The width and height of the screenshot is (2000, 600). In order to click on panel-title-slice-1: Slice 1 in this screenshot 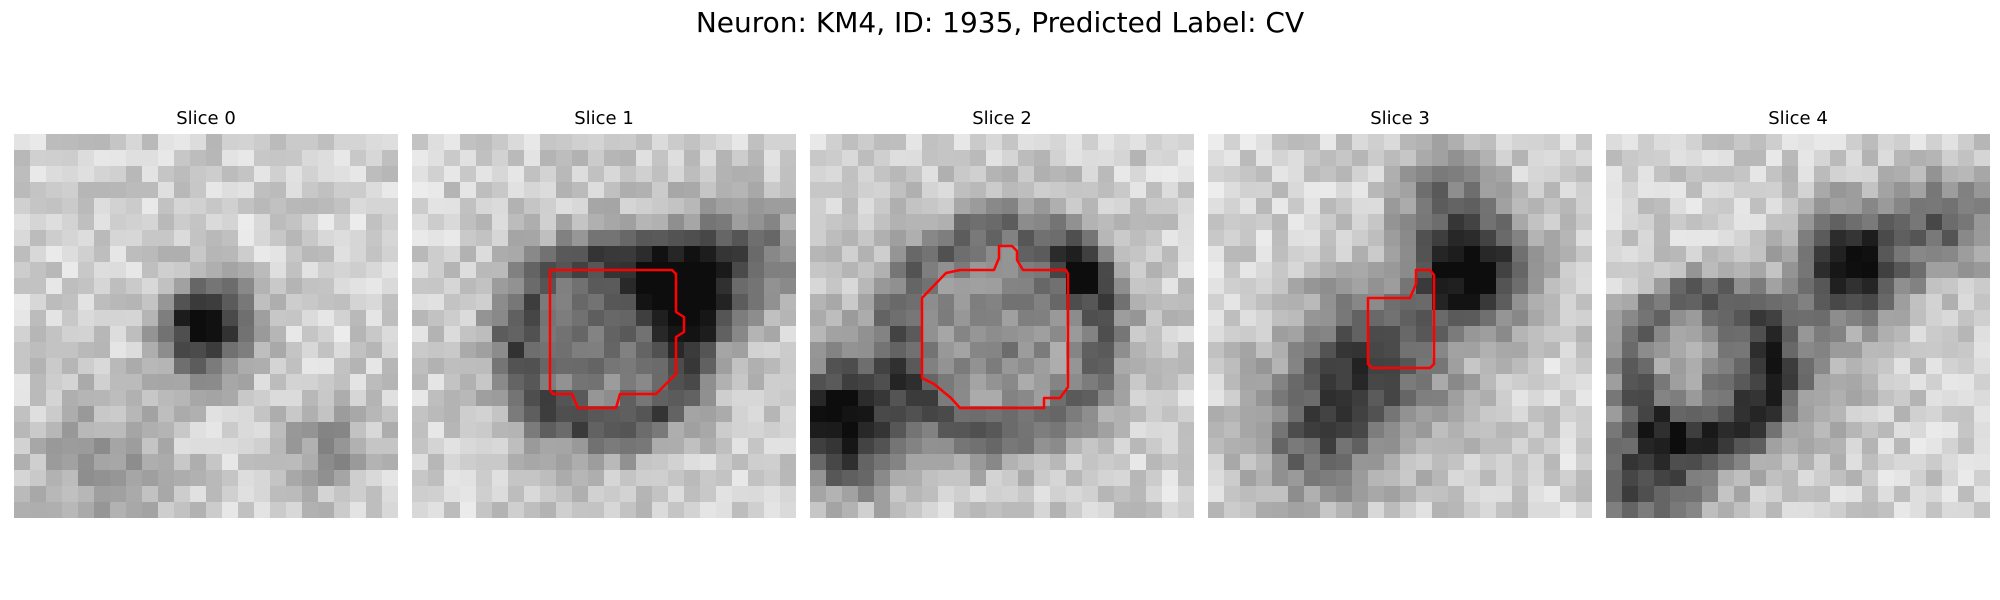, I will do `click(604, 118)`.